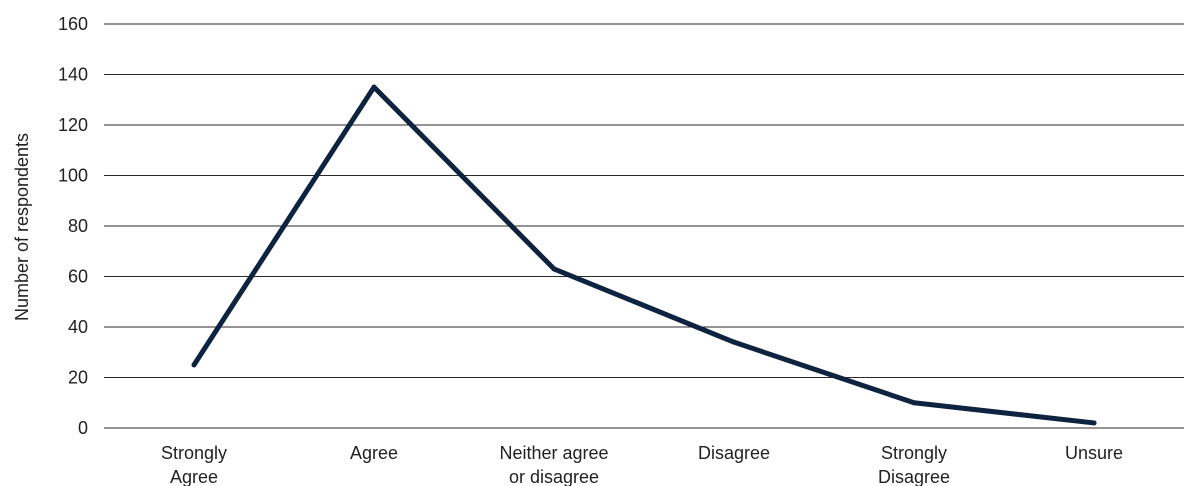  I want to click on x-tick-label: Agree, so click(374, 453).